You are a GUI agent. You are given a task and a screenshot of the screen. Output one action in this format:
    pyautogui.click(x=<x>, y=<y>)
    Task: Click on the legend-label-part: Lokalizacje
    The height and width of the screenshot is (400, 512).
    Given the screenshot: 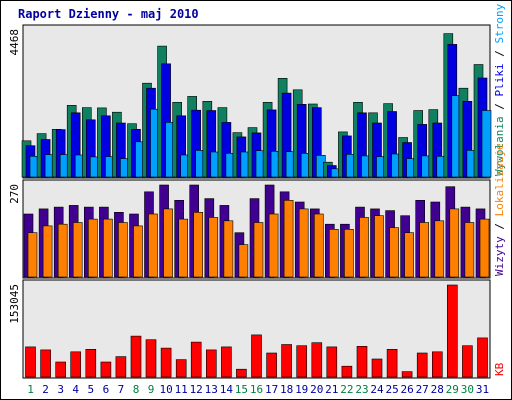 What is the action you would take?
    pyautogui.click(x=499, y=180)
    